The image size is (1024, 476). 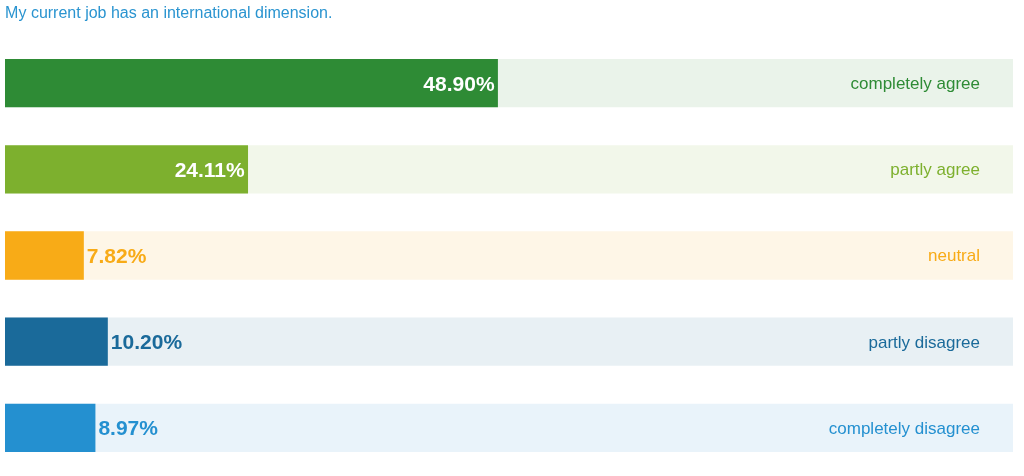 I want to click on y-tick-label: partly agree, so click(x=935, y=170).